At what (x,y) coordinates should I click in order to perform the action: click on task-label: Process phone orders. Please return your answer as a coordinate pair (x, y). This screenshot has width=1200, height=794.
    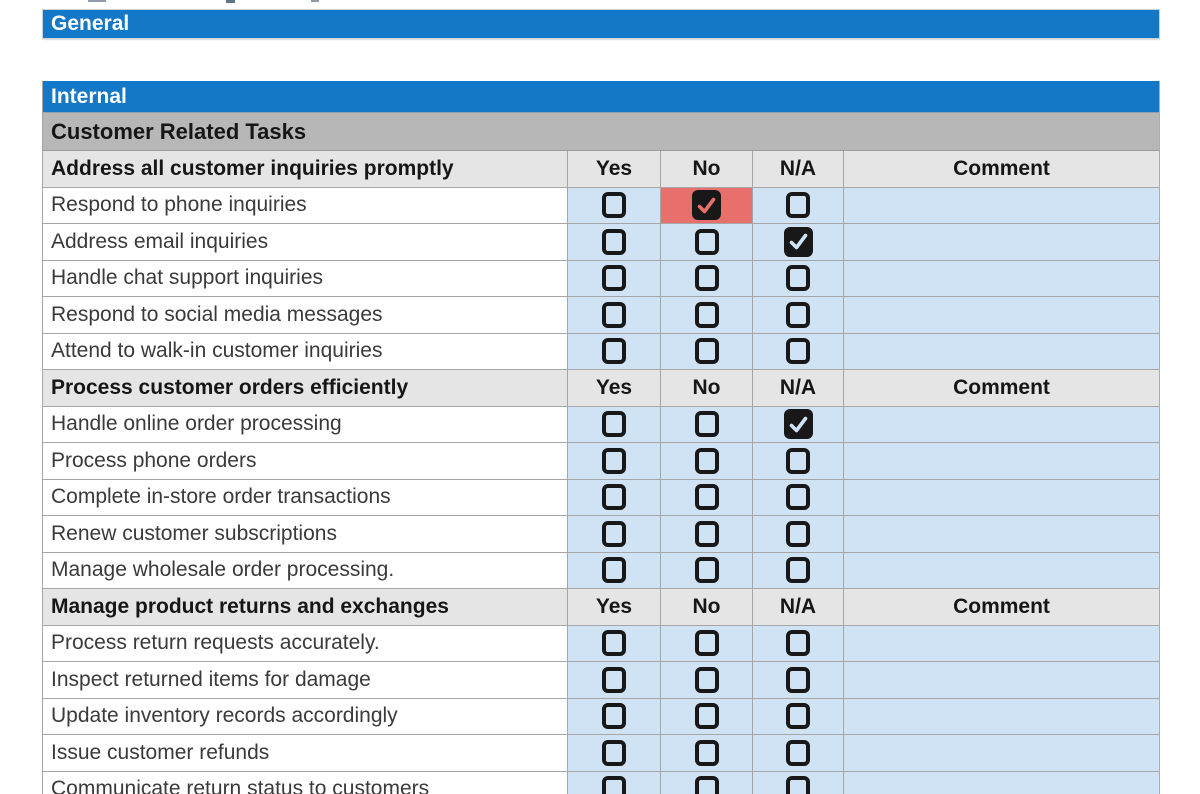
    Looking at the image, I should click on (305, 461).